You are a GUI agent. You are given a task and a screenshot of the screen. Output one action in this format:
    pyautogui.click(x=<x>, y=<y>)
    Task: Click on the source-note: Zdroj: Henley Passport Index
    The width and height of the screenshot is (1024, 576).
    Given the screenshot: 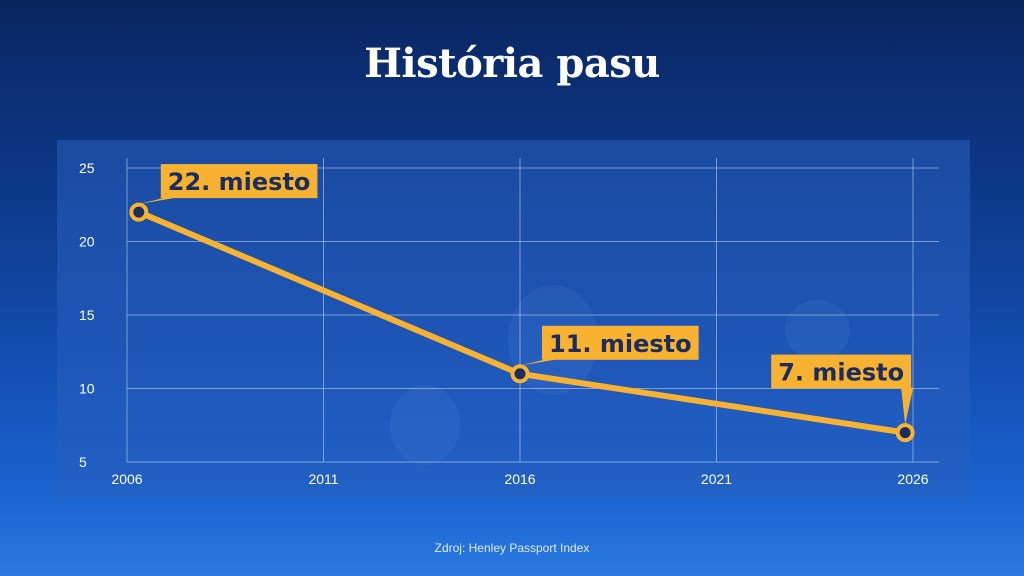 What is the action you would take?
    pyautogui.click(x=512, y=548)
    